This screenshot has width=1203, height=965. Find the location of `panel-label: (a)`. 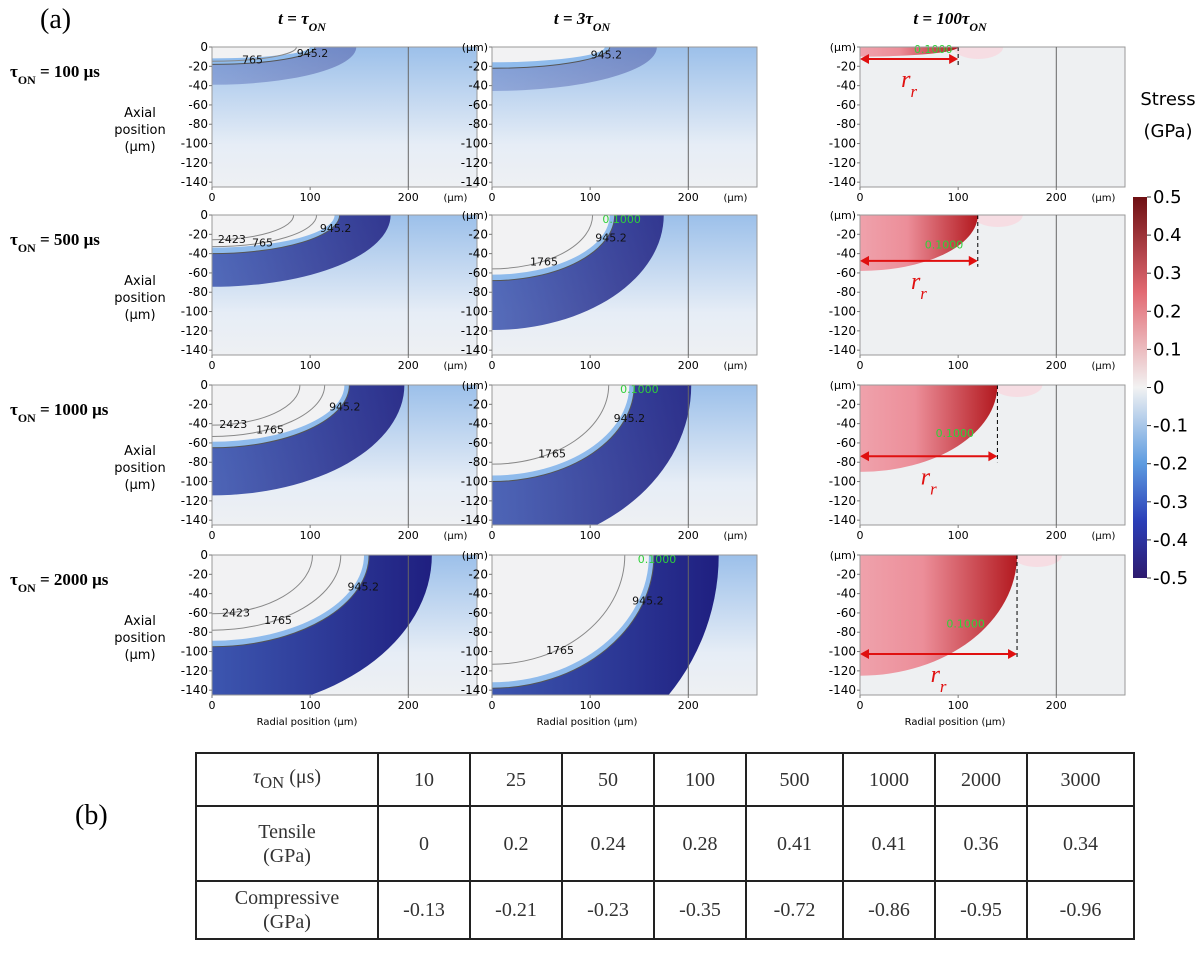

panel-label: (a) is located at coordinates (55, 19).